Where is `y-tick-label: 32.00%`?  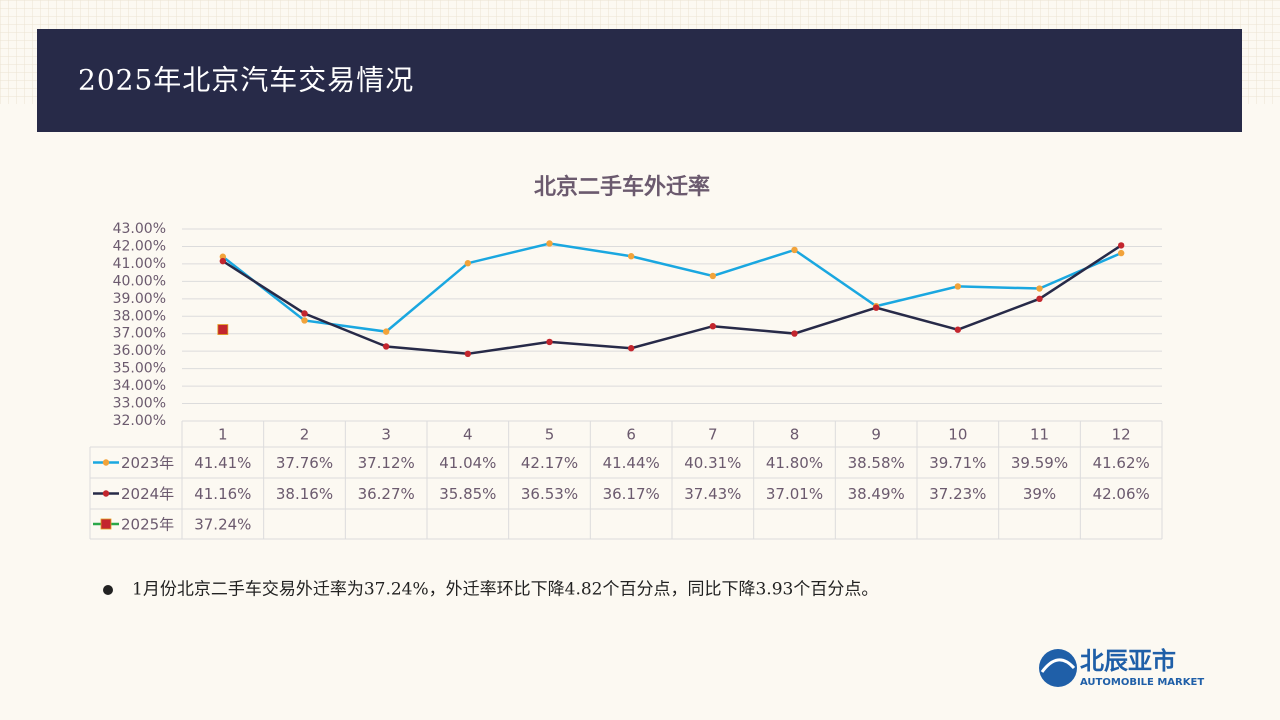 y-tick-label: 32.00% is located at coordinates (139, 421).